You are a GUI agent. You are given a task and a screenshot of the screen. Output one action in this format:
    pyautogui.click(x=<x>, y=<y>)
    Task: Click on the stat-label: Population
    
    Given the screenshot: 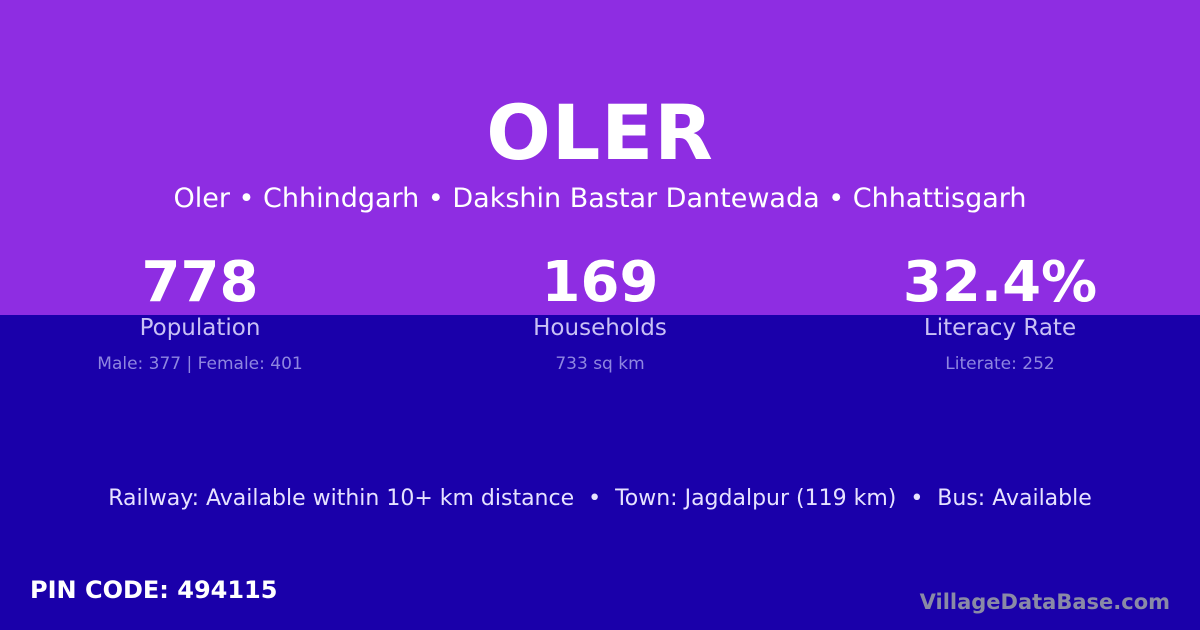 What is the action you would take?
    pyautogui.click(x=200, y=328)
    